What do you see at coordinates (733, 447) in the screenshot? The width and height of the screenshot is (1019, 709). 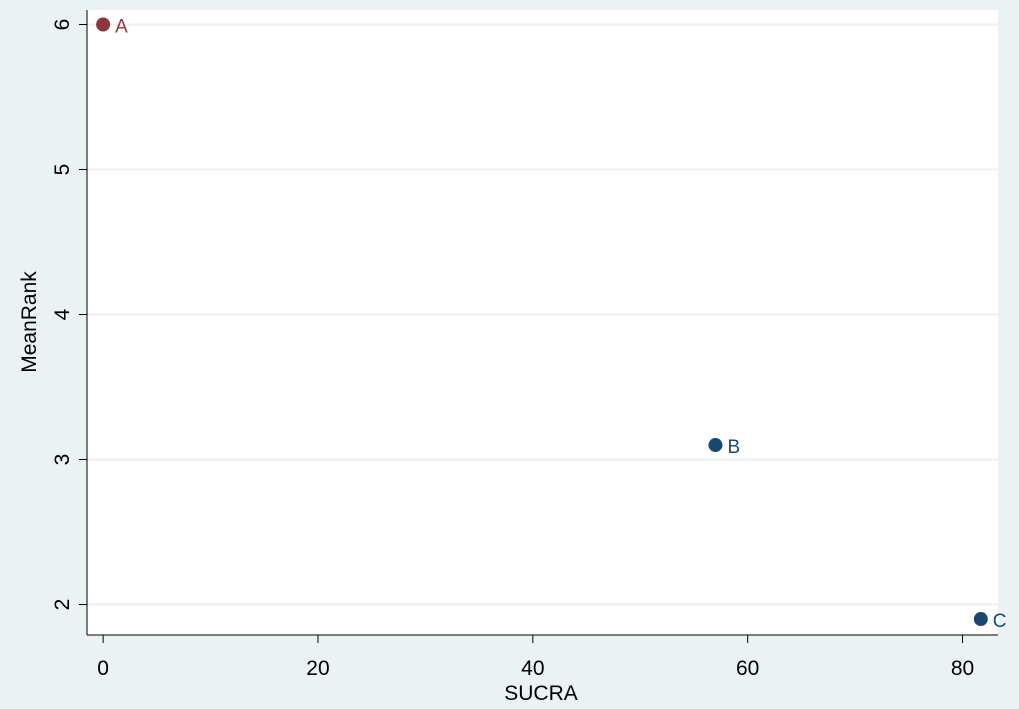 I see `point-label: B` at bounding box center [733, 447].